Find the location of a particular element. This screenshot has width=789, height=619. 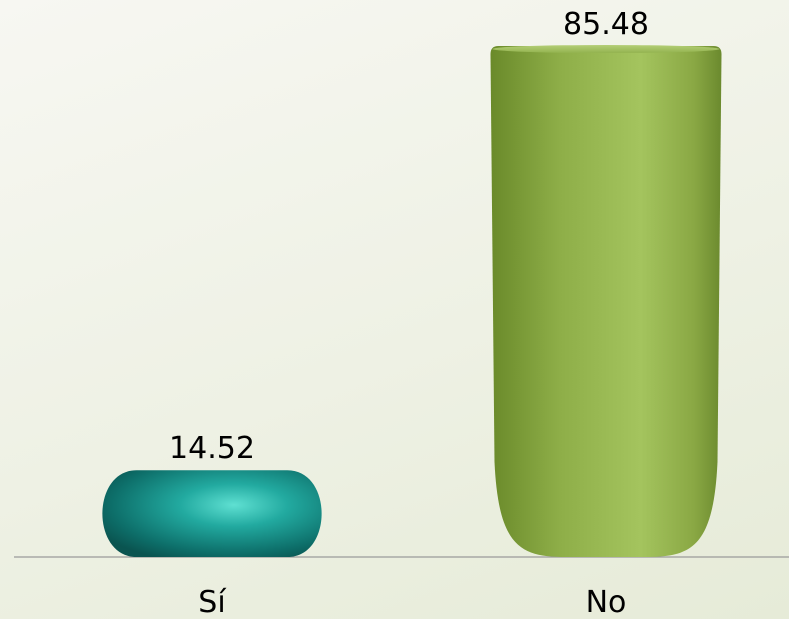

data-label-s: 14.52 is located at coordinates (212, 448).